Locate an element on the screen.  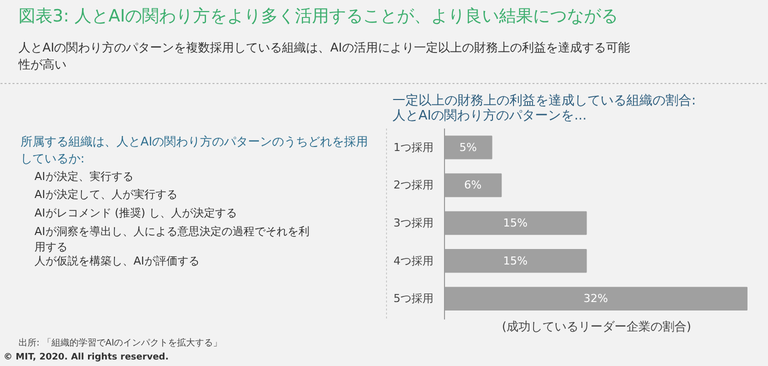
text: 所属する組織は、人とAIの関わり方のパターンのうちどれを採用しているか: is located at coordinates (194, 150).